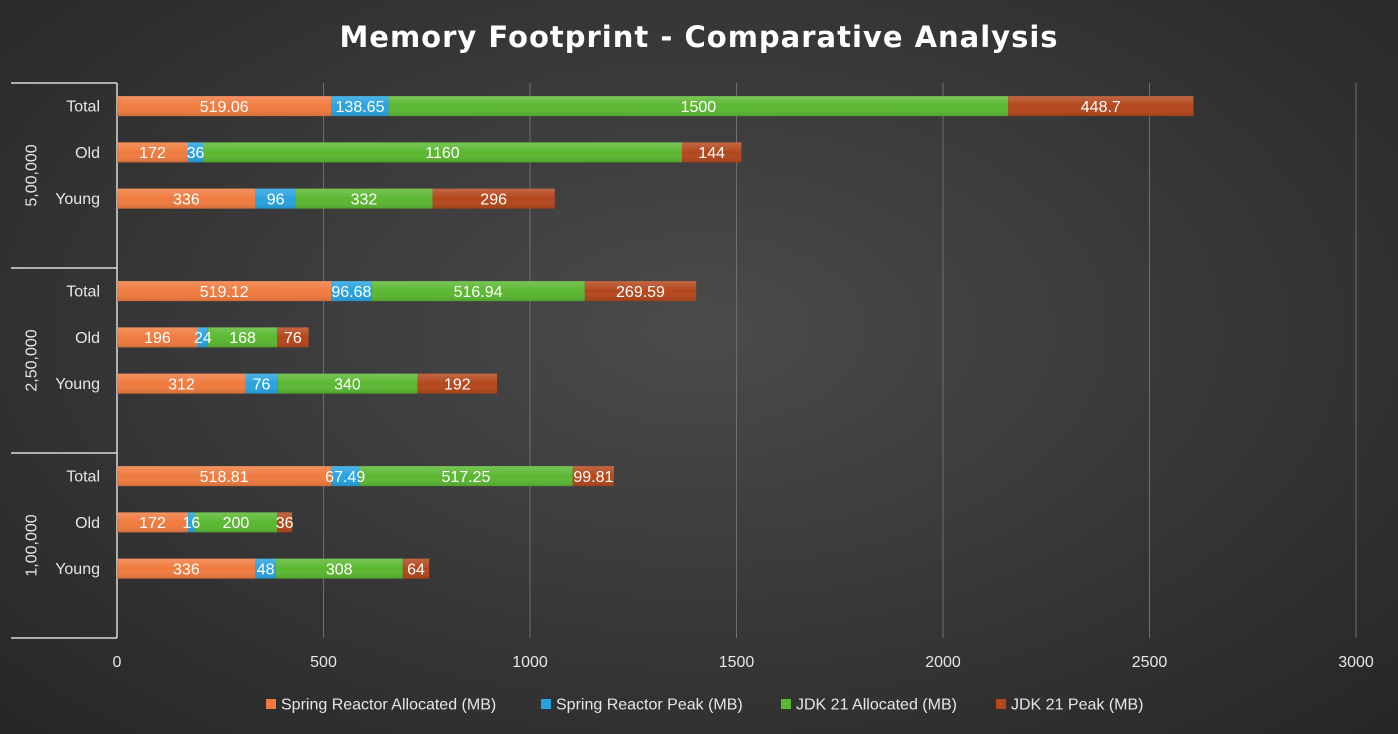  I want to click on data-label-jdk-21-peak-mb: 448.7, so click(1101, 107).